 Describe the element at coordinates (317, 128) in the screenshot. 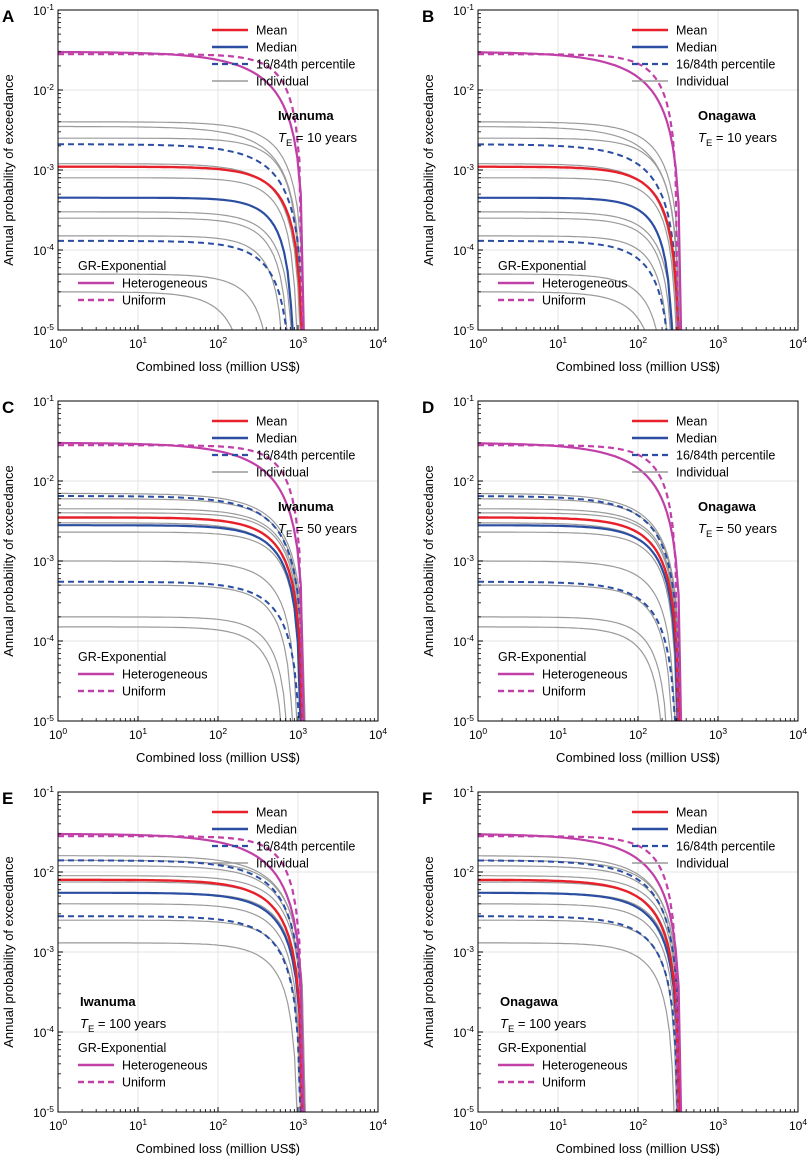

I see `site-annotation: Iwanuma TE = 10 years` at that location.